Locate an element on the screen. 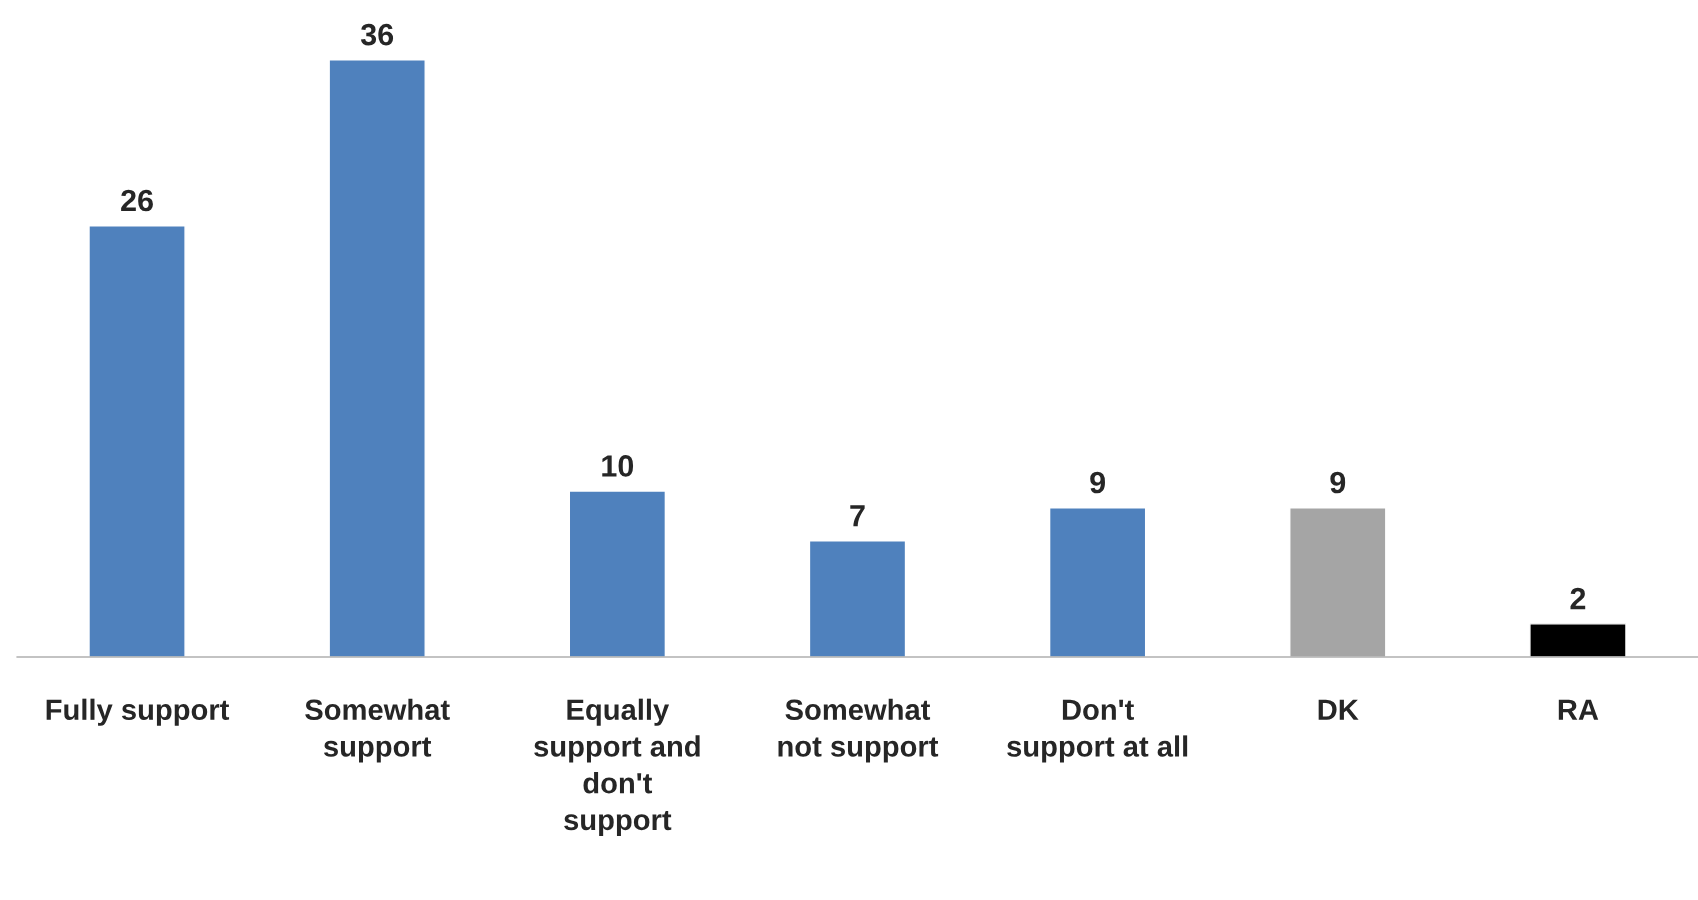 The height and width of the screenshot is (900, 1698). data-label: 2 is located at coordinates (1578, 598).